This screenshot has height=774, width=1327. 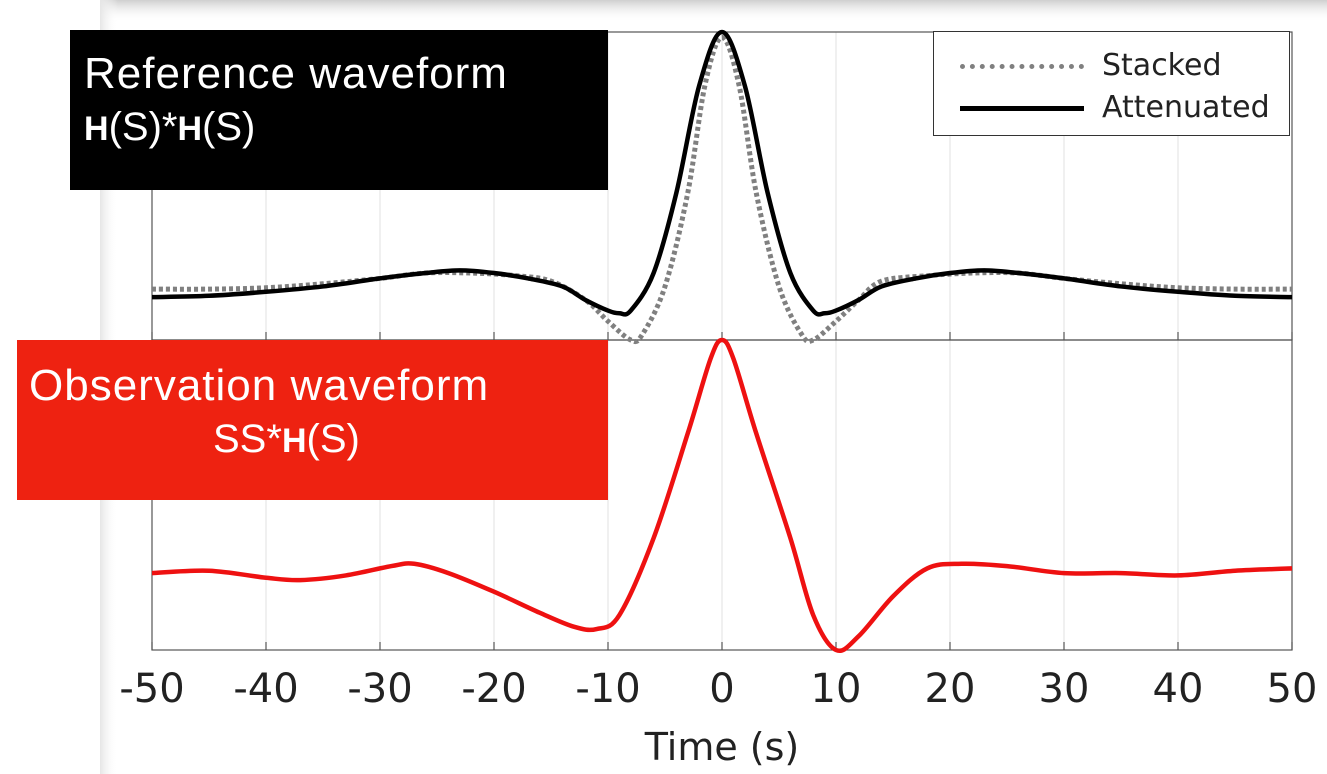 What do you see at coordinates (1292, 689) in the screenshot?
I see `x-tick-label: 50` at bounding box center [1292, 689].